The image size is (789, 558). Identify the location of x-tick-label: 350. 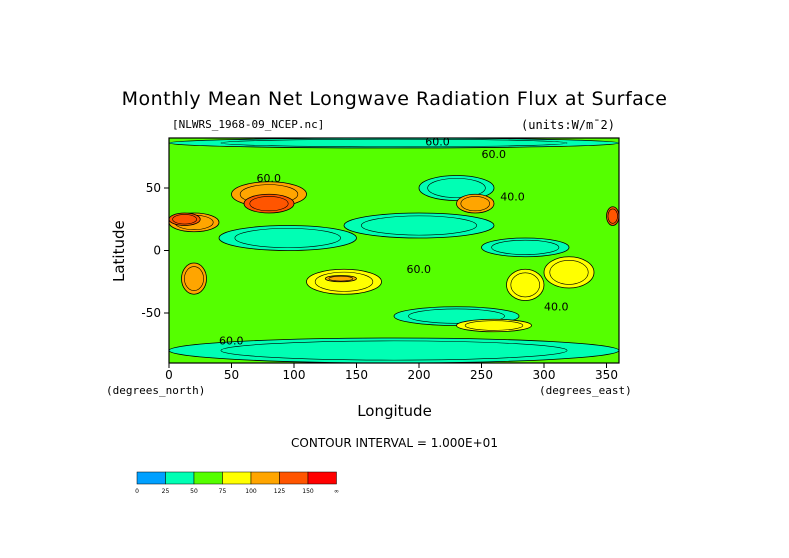
(606, 375).